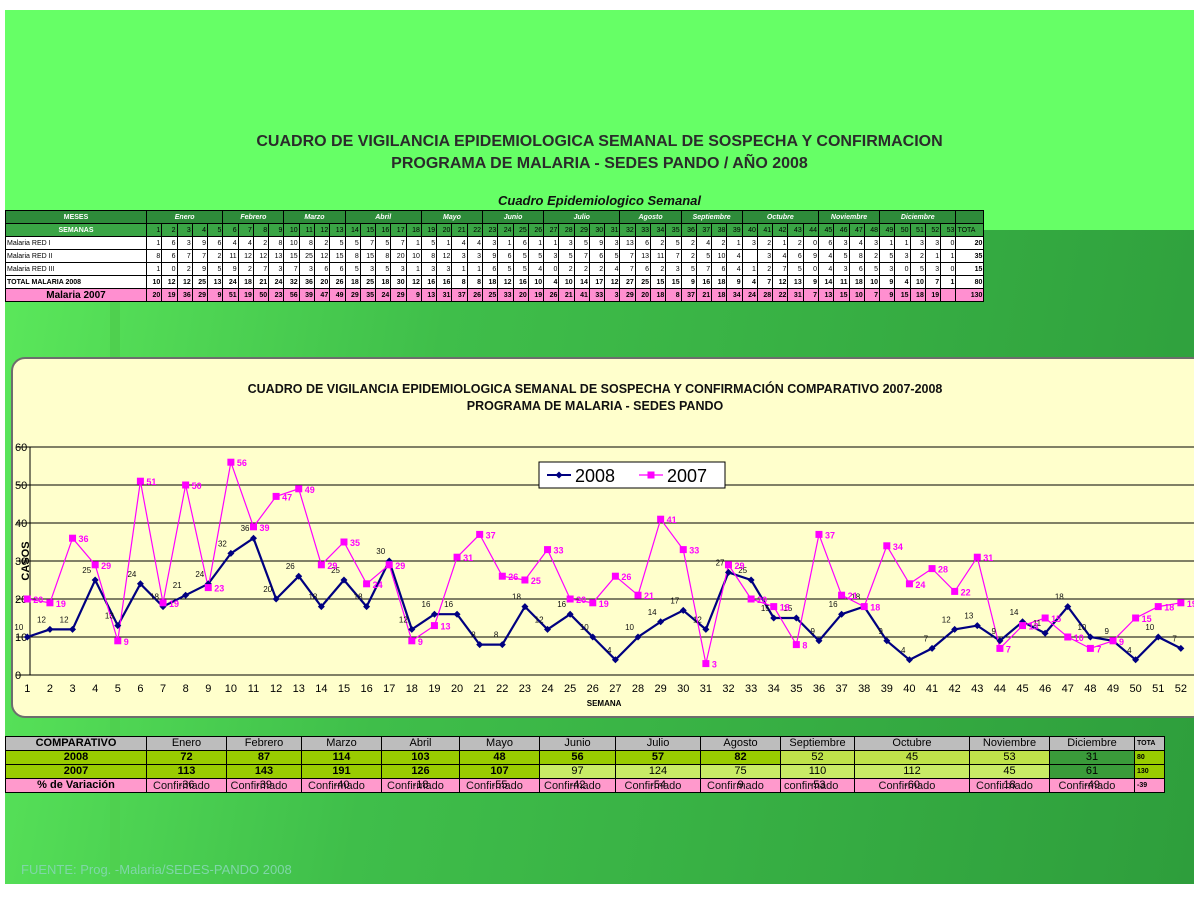 This screenshot has height=909, width=1199. Describe the element at coordinates (740, 757) in the screenshot. I see `comparison-cell: 82` at that location.